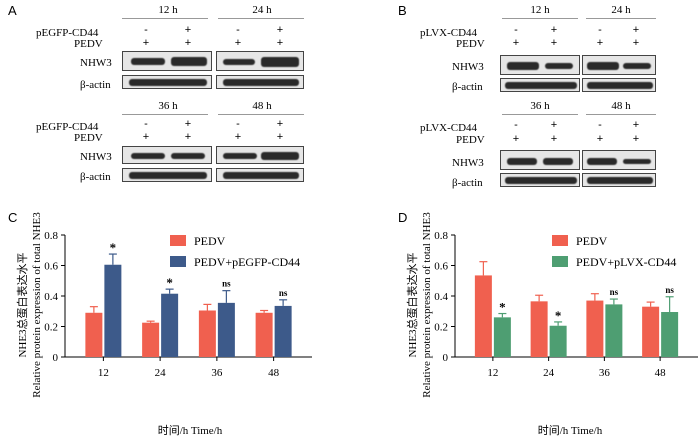 The image size is (700, 441). Describe the element at coordinates (13, 217) in the screenshot. I see `panel-label-c: C` at that location.